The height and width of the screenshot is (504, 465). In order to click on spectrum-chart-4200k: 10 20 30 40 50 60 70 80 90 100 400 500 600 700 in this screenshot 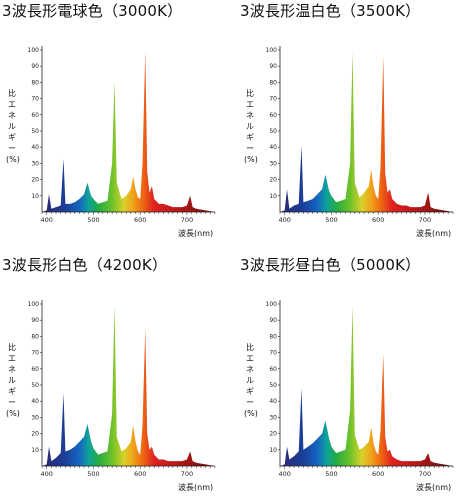, I will do `click(122, 389)`.